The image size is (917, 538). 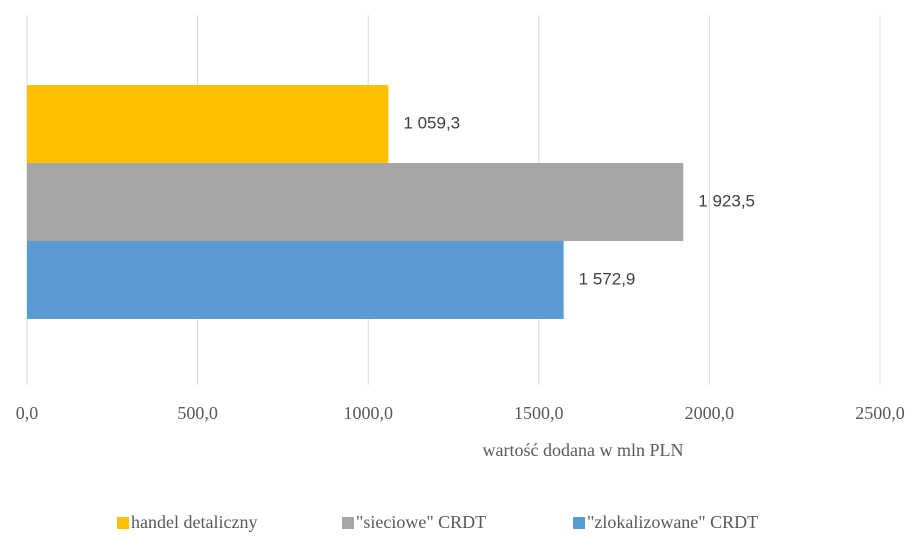 I want to click on value-label: 1 572,9, so click(x=607, y=278).